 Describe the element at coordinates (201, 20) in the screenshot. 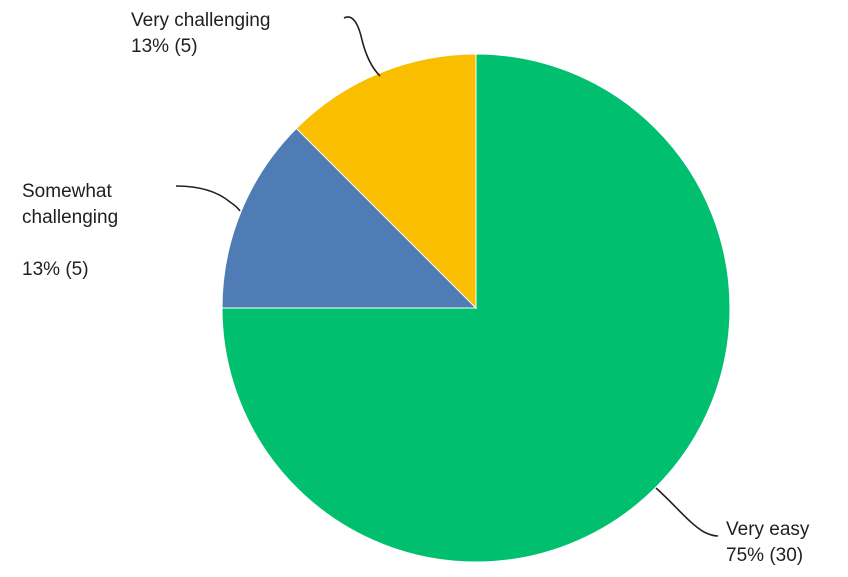

I see `label-very-challenging-name: Very challenging` at that location.